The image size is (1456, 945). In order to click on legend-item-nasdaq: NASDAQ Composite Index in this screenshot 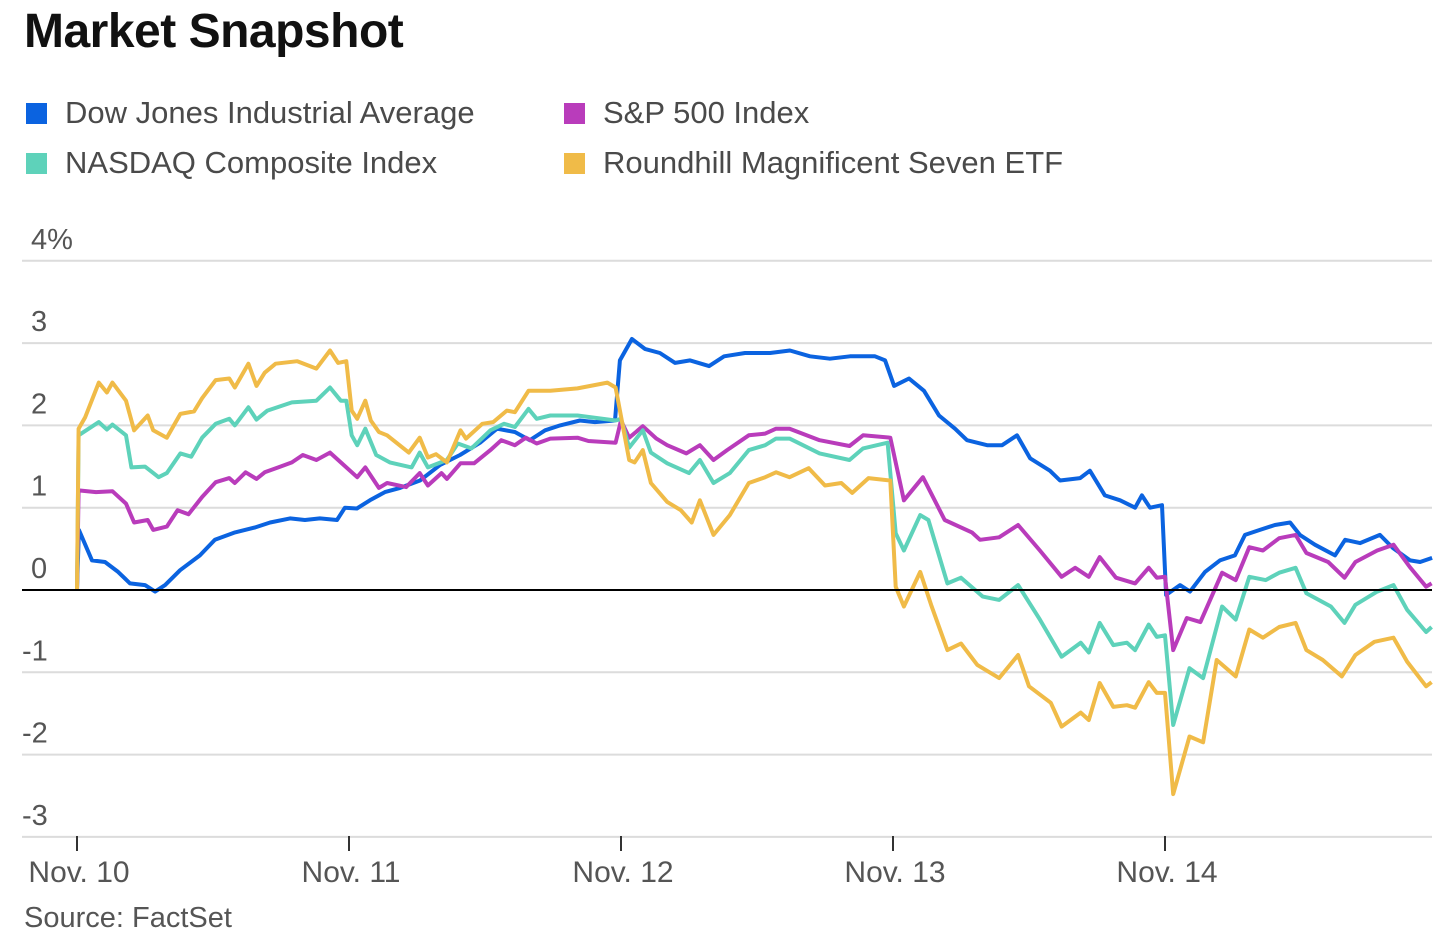, I will do `click(231, 163)`.